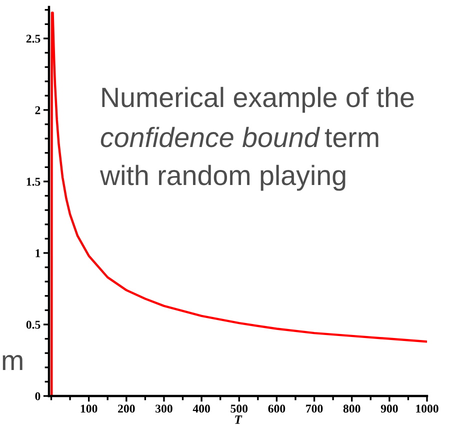 This screenshot has height=434, width=465. Describe the element at coordinates (33, 324) in the screenshot. I see `y-tick-label: 0.5` at that location.